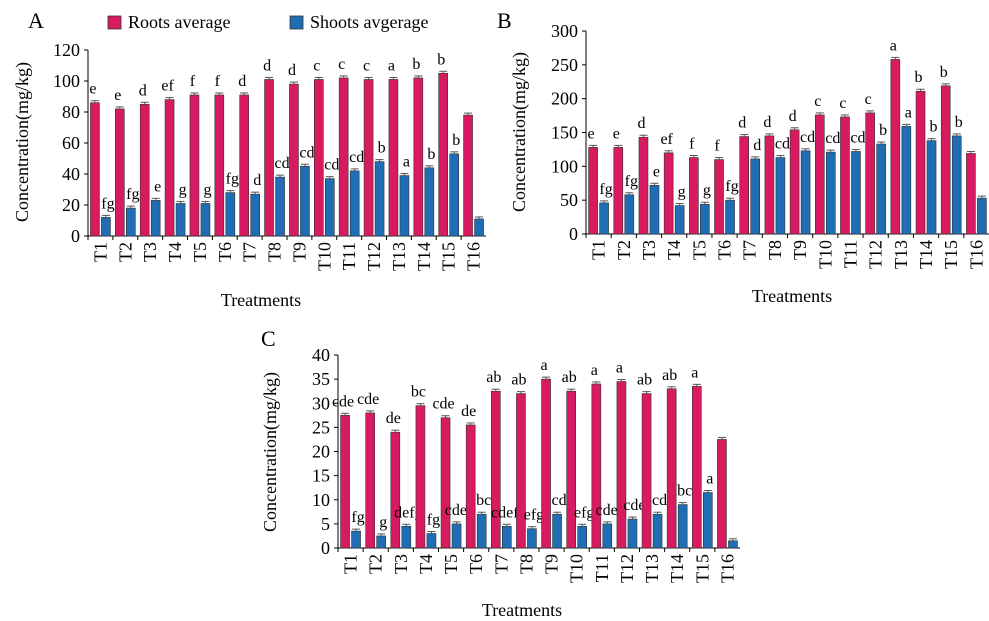  I want to click on x-tick-label: T3, so click(649, 250).